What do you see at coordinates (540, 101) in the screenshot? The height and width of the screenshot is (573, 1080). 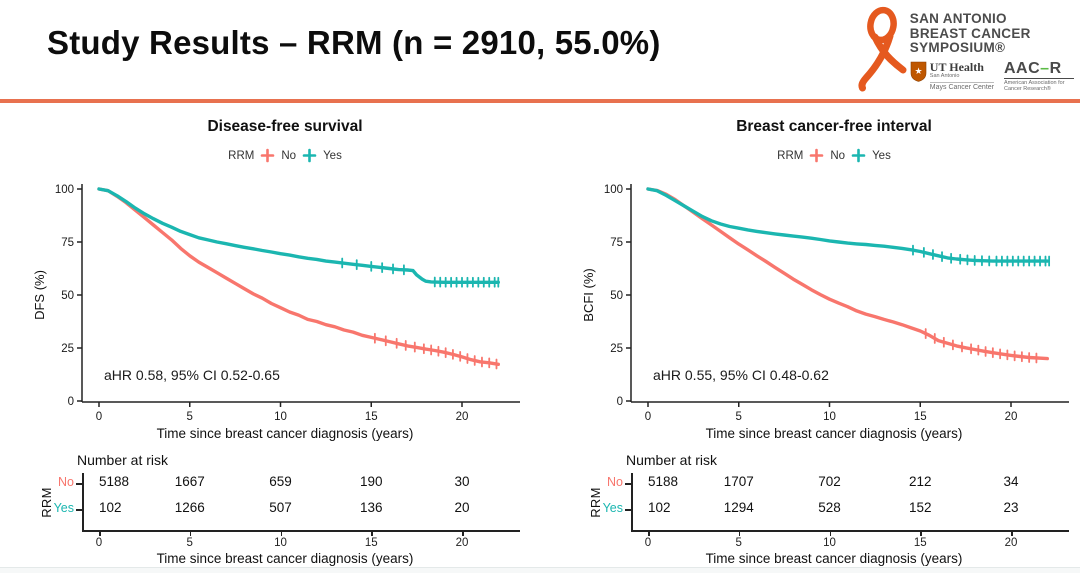 I see `accent-divider-line` at bounding box center [540, 101].